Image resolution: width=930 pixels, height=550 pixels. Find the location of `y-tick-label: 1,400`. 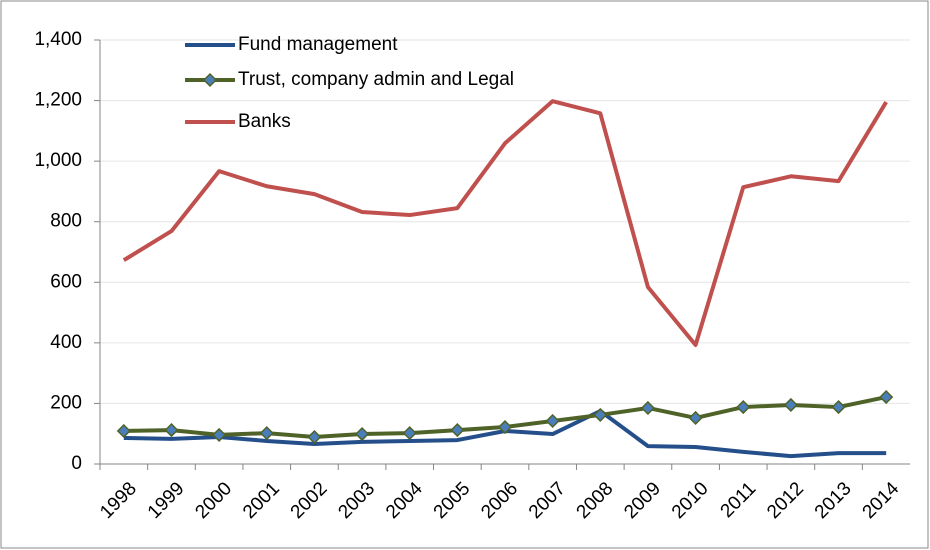

y-tick-label: 1,400 is located at coordinates (58, 39).